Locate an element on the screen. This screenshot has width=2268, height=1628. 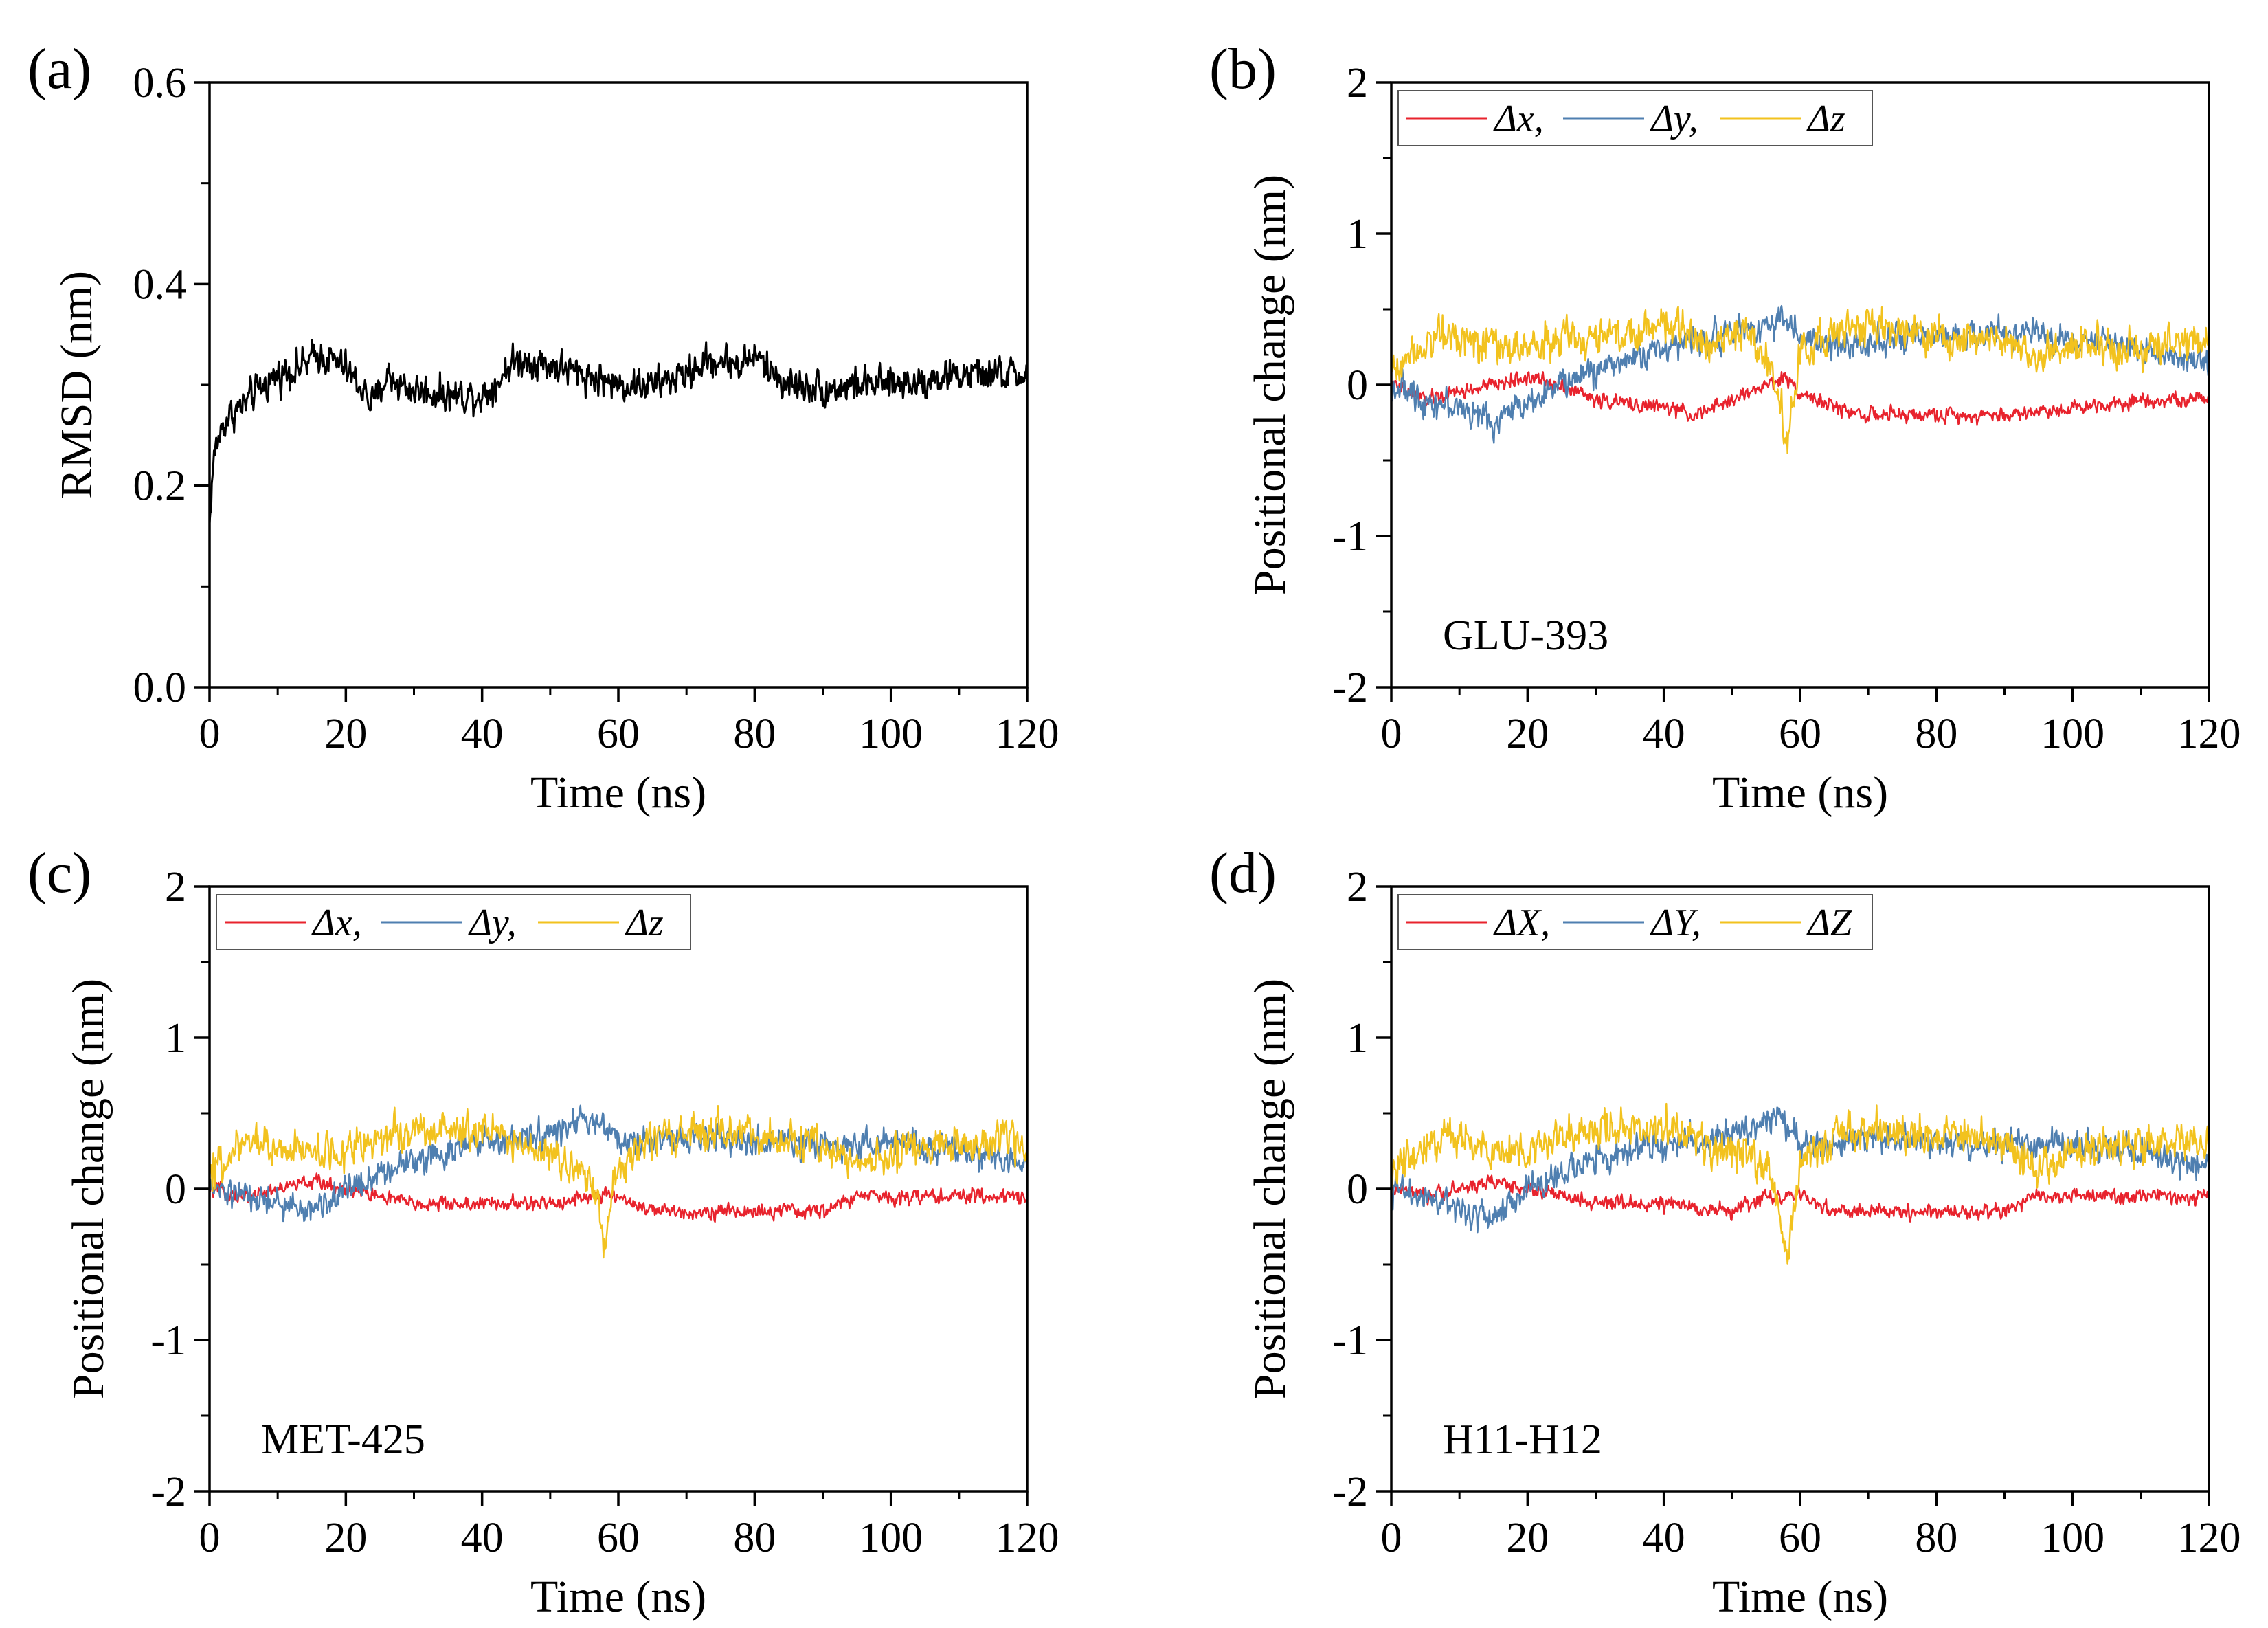
legend-label-x: ΔX, is located at coordinates (1521, 923).